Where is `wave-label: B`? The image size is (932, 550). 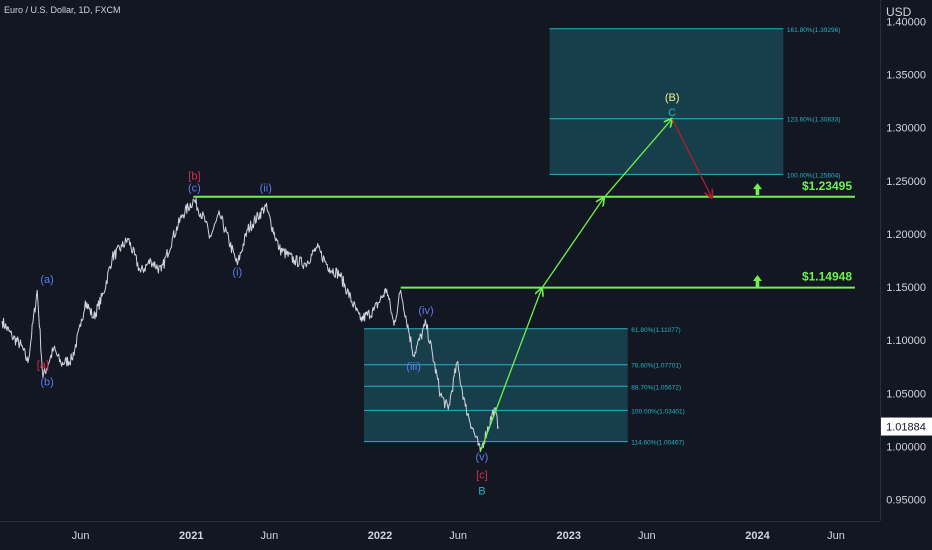 wave-label: B is located at coordinates (481, 491).